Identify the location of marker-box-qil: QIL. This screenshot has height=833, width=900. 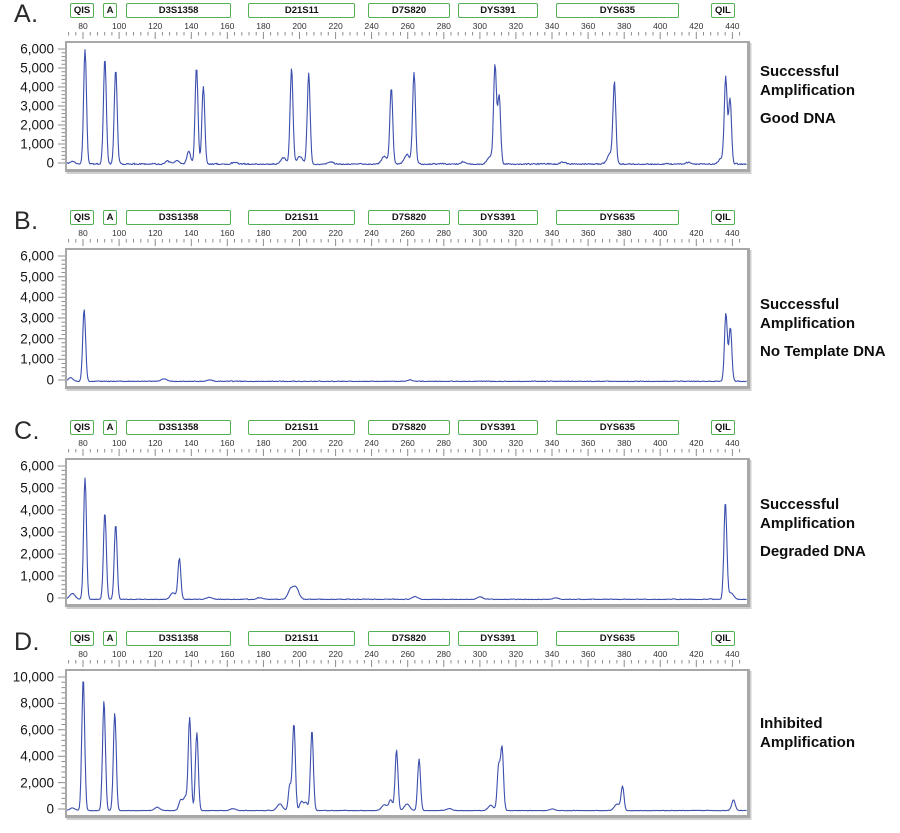
(723, 638).